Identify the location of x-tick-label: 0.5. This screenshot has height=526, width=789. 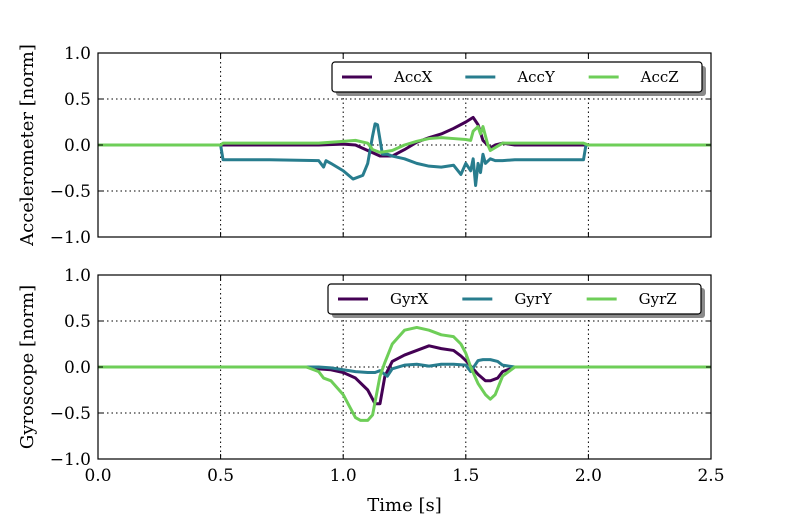
(220, 476).